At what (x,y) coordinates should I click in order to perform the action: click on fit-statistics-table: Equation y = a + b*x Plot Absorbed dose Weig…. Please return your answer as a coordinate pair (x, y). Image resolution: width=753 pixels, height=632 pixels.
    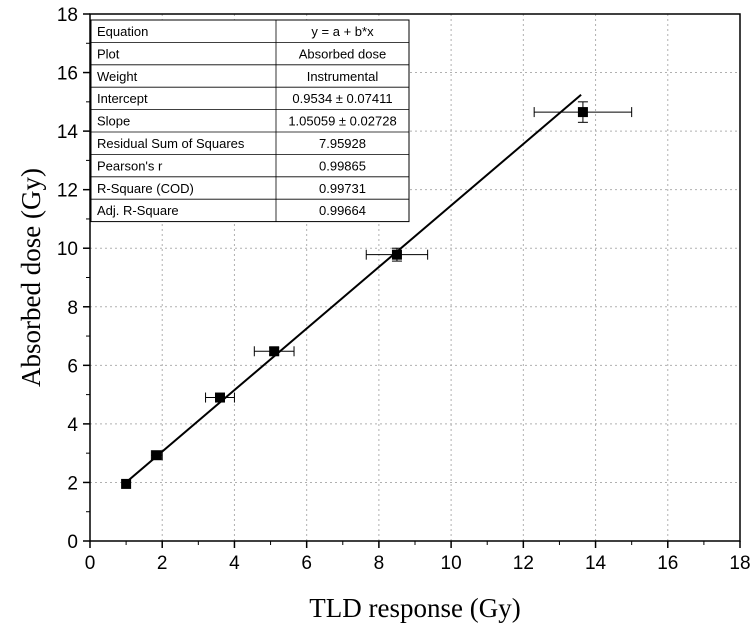
    Looking at the image, I should click on (250, 121).